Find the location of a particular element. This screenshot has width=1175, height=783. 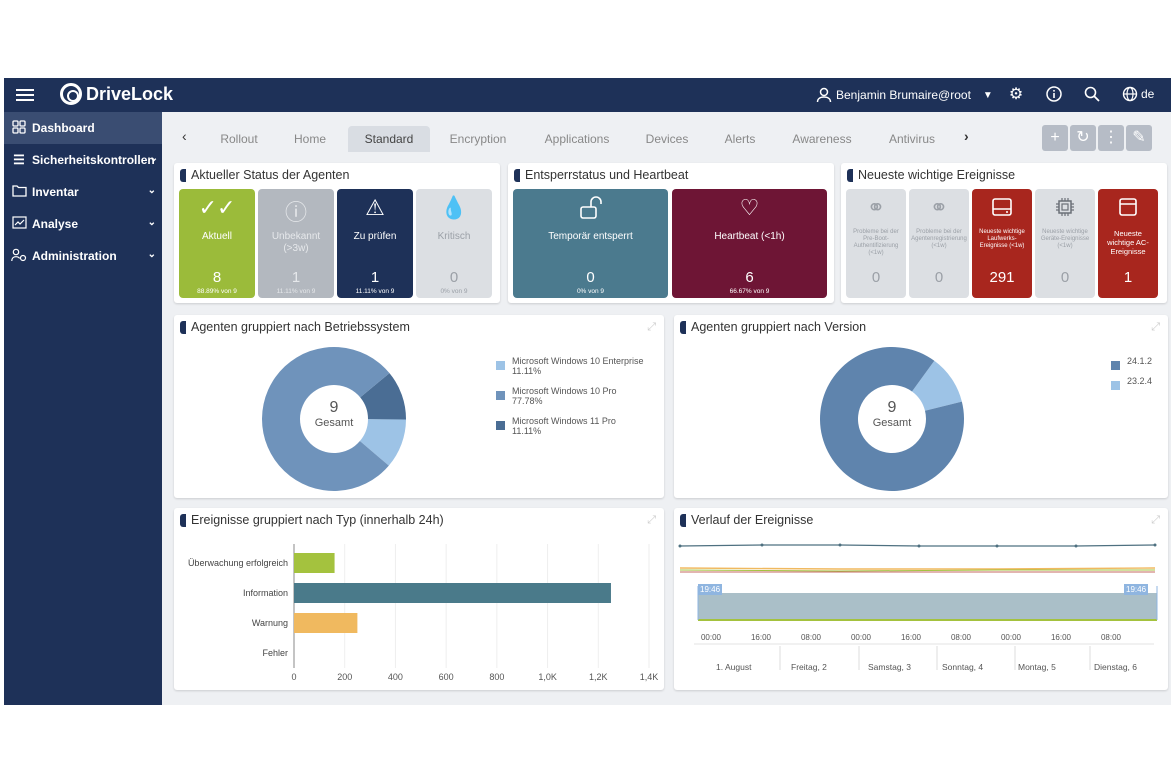

tile-kritisch: 💧 Kritisch 0 0% von 9 is located at coordinates (454, 243).